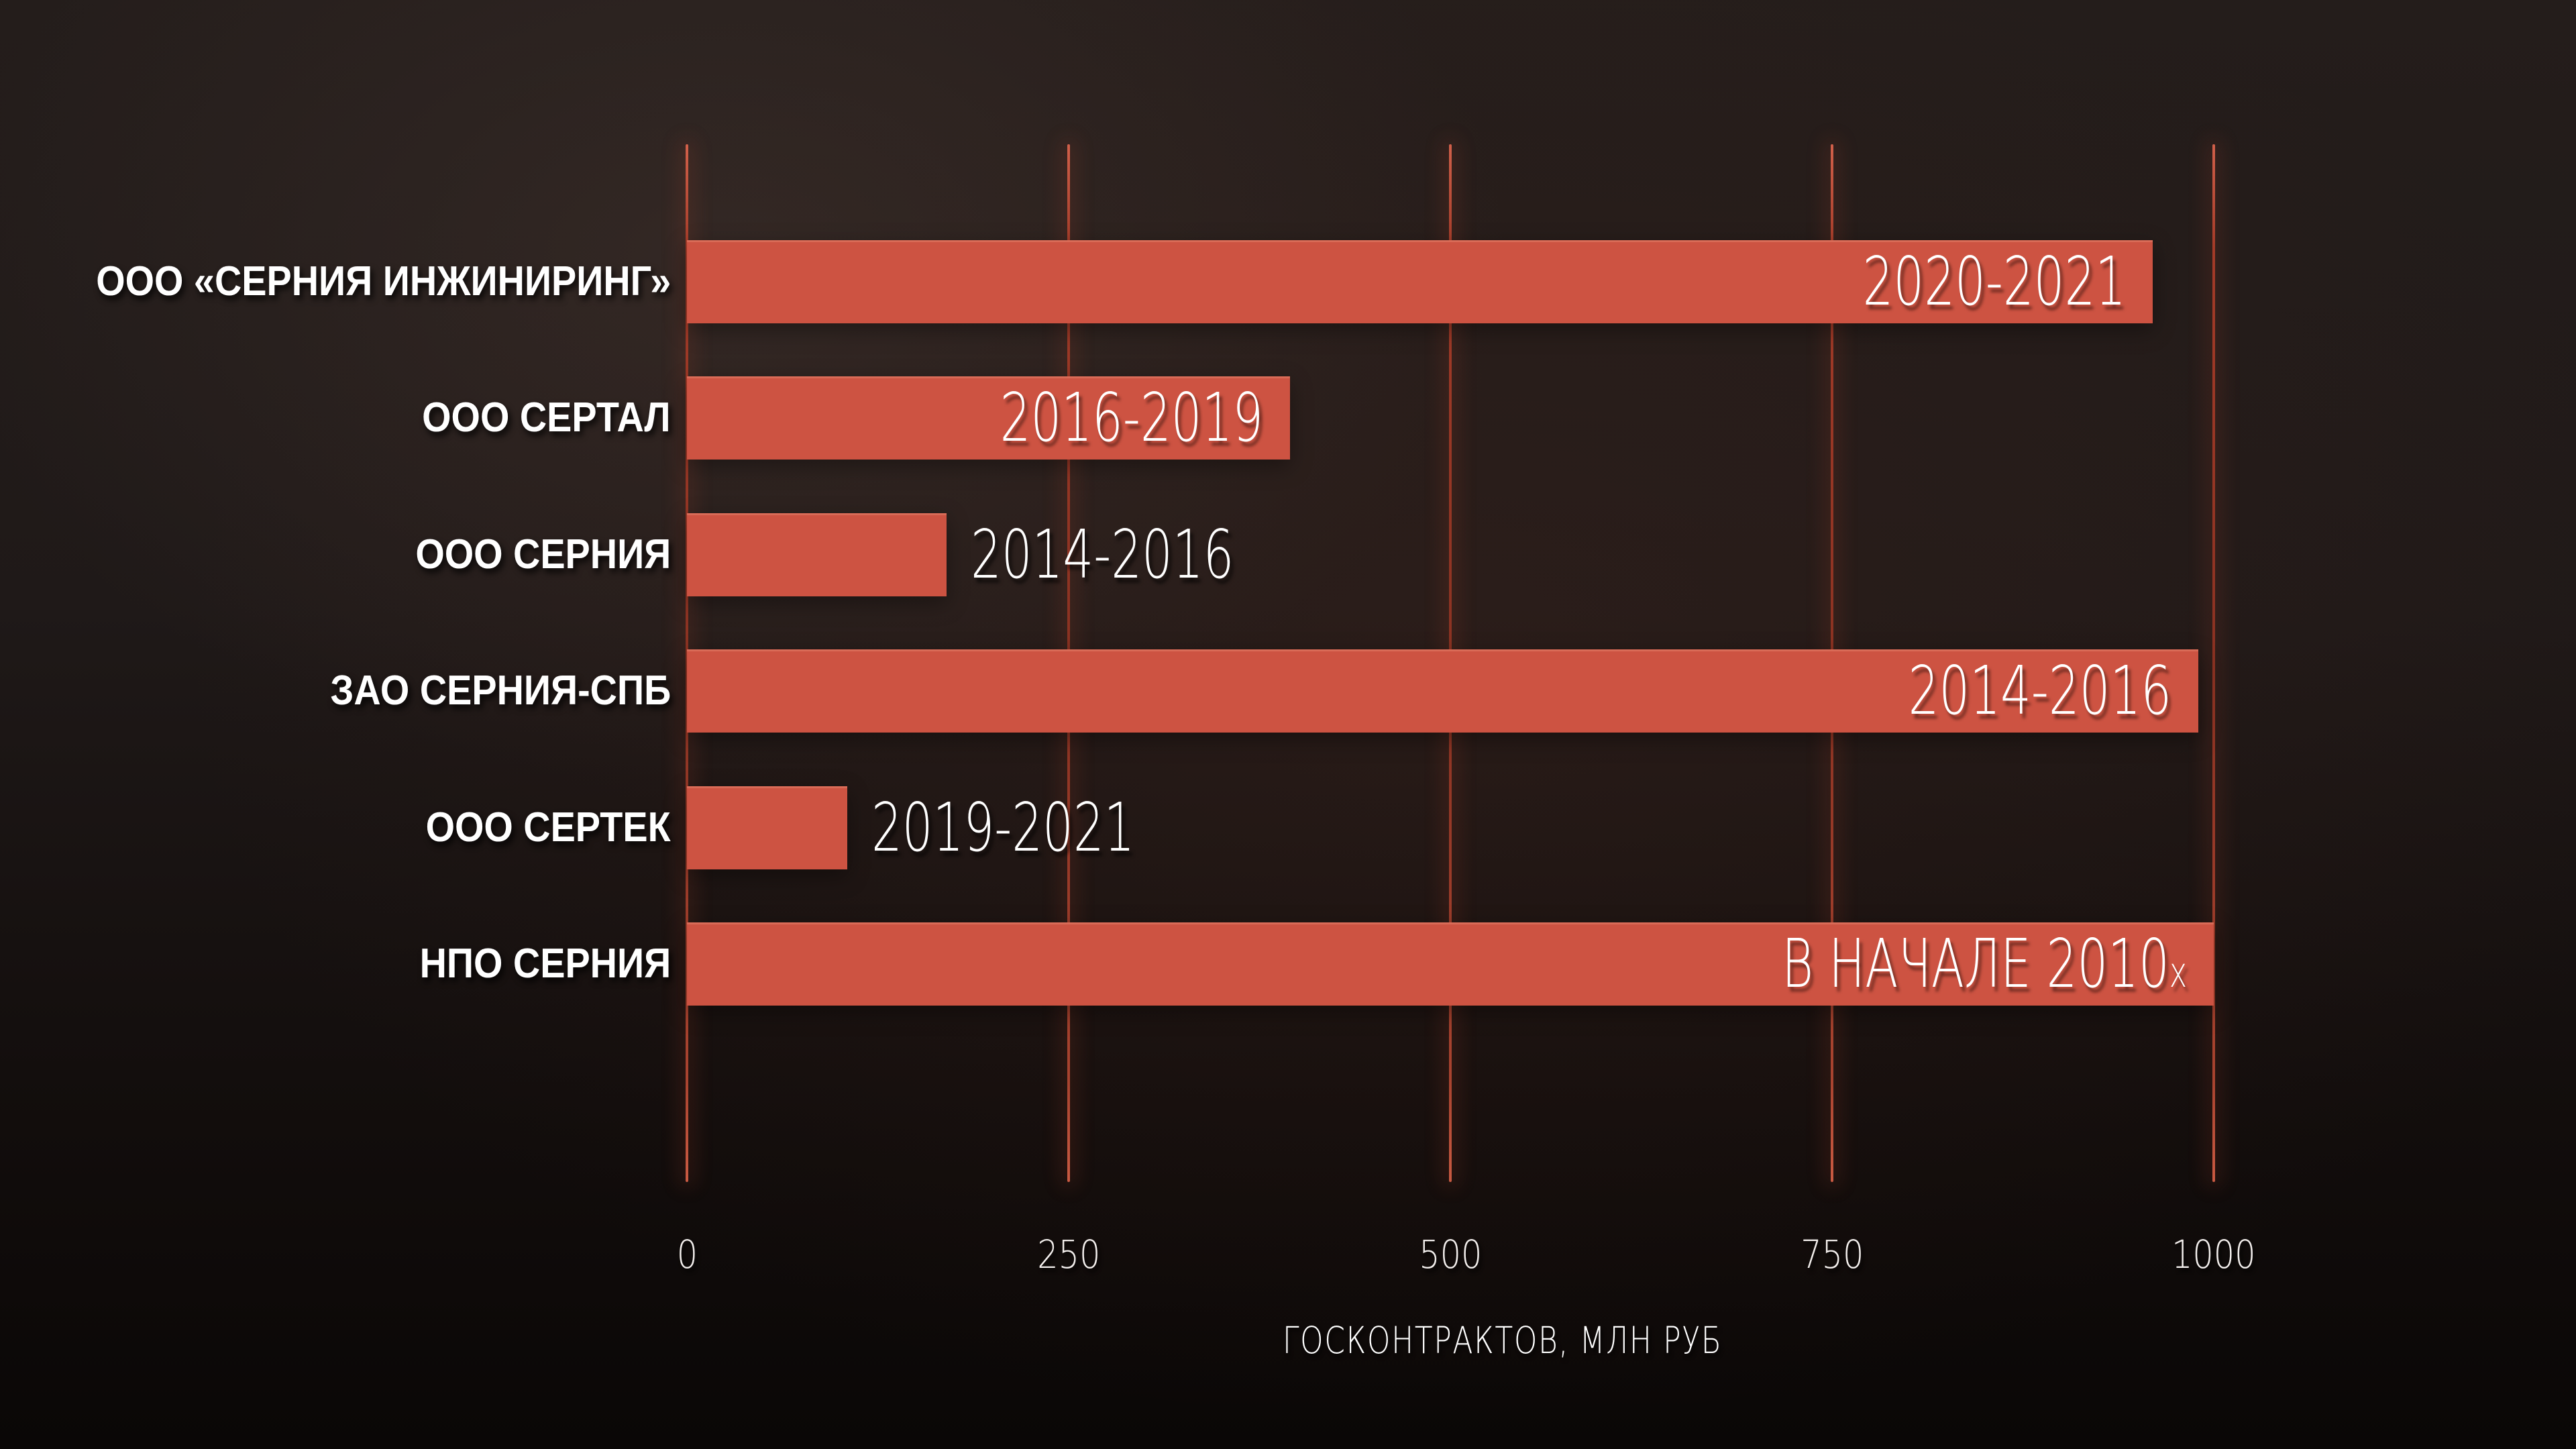  What do you see at coordinates (1288, 554) in the screenshot?
I see `bar-row: ООО СЕРНИЯ 2014-2016` at bounding box center [1288, 554].